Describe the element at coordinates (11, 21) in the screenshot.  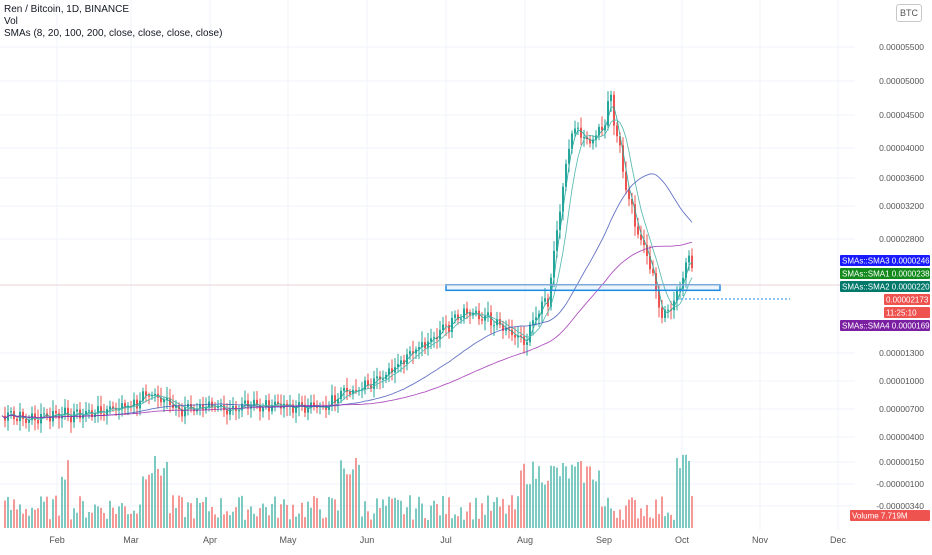
I see `volume-indicator-label: Vol` at that location.